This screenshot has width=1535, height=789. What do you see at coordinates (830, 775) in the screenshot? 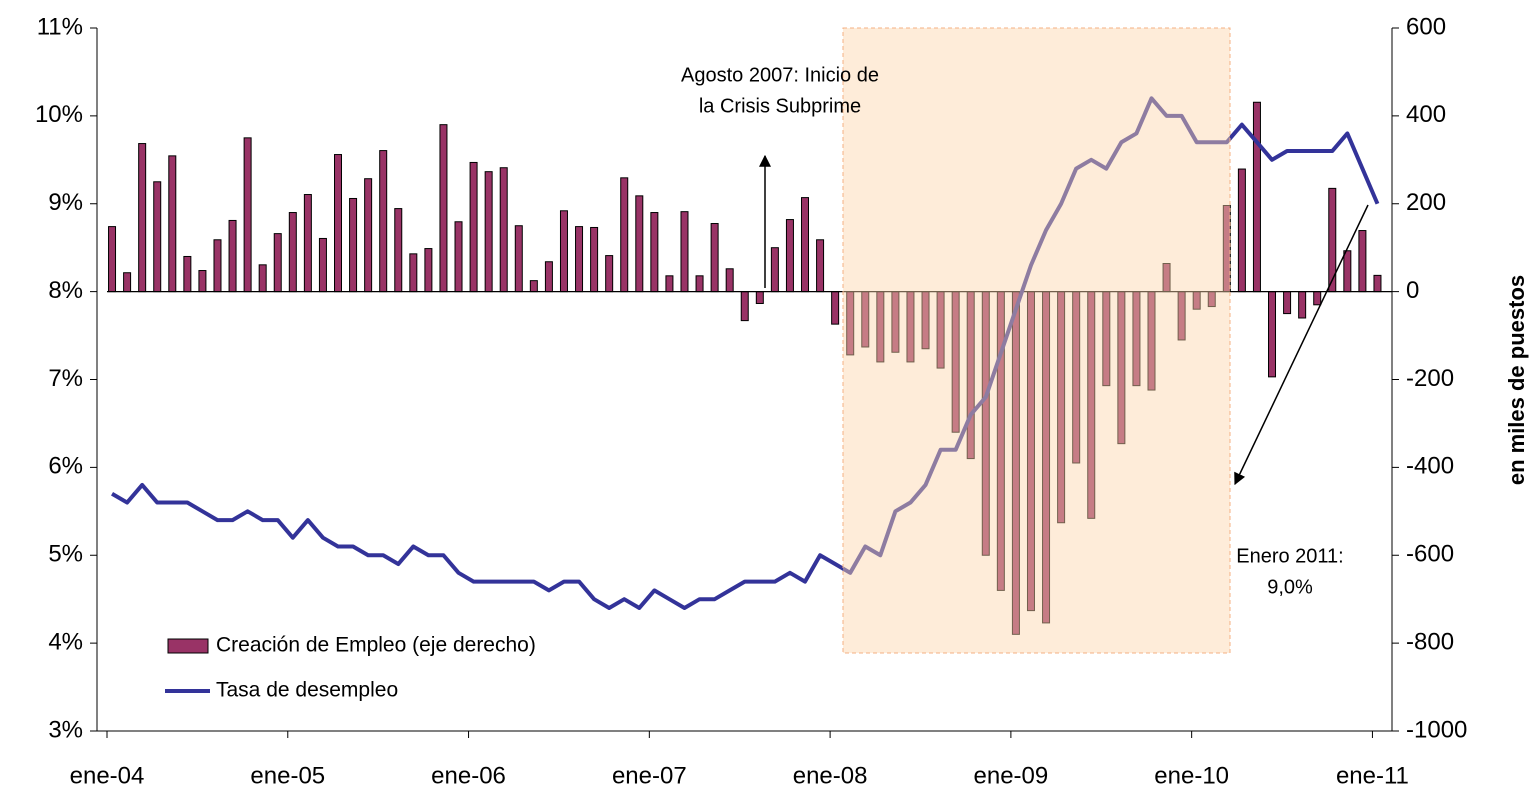
I see `x-tick-label: ene-08` at bounding box center [830, 775].